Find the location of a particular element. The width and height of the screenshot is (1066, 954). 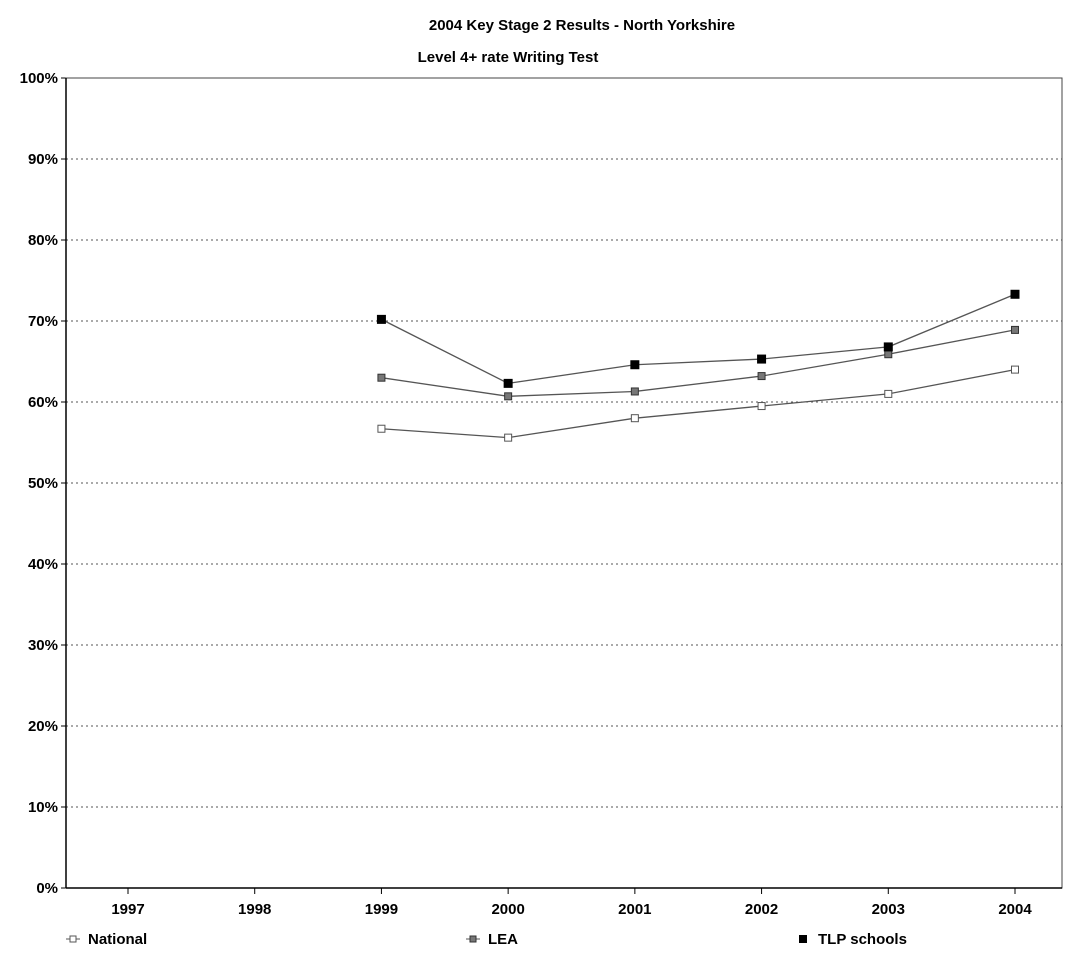

y-tick-label: 60% is located at coordinates (43, 402).